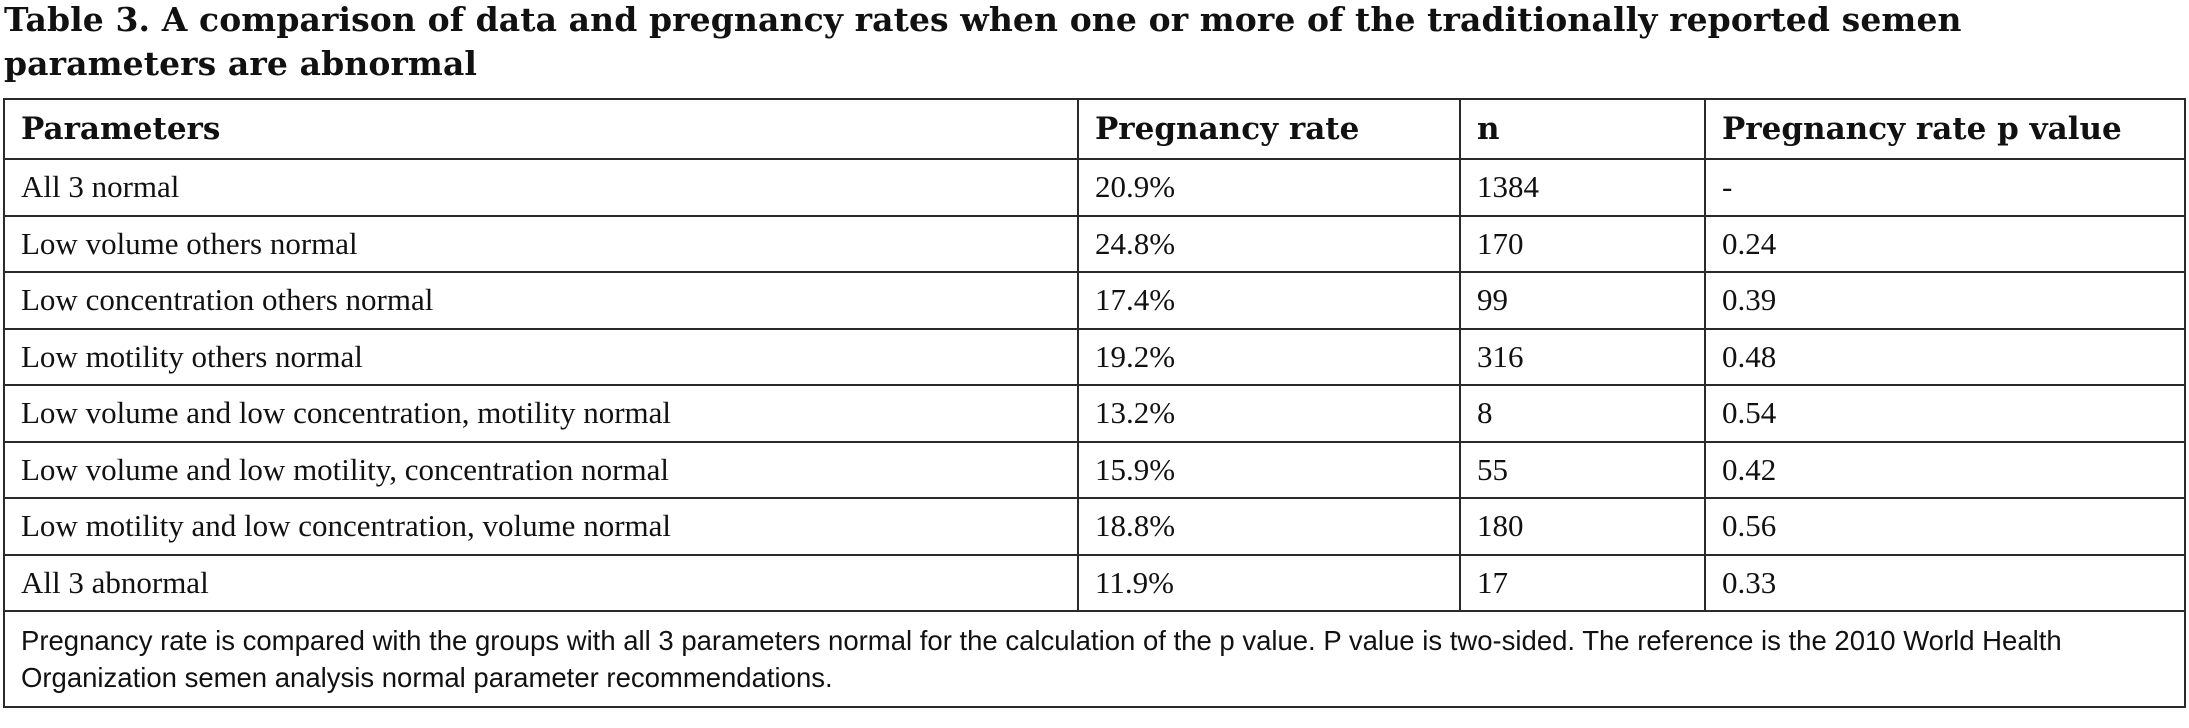  What do you see at coordinates (1269, 300) in the screenshot?
I see `cell-pregnancy-rate: 17.4%` at bounding box center [1269, 300].